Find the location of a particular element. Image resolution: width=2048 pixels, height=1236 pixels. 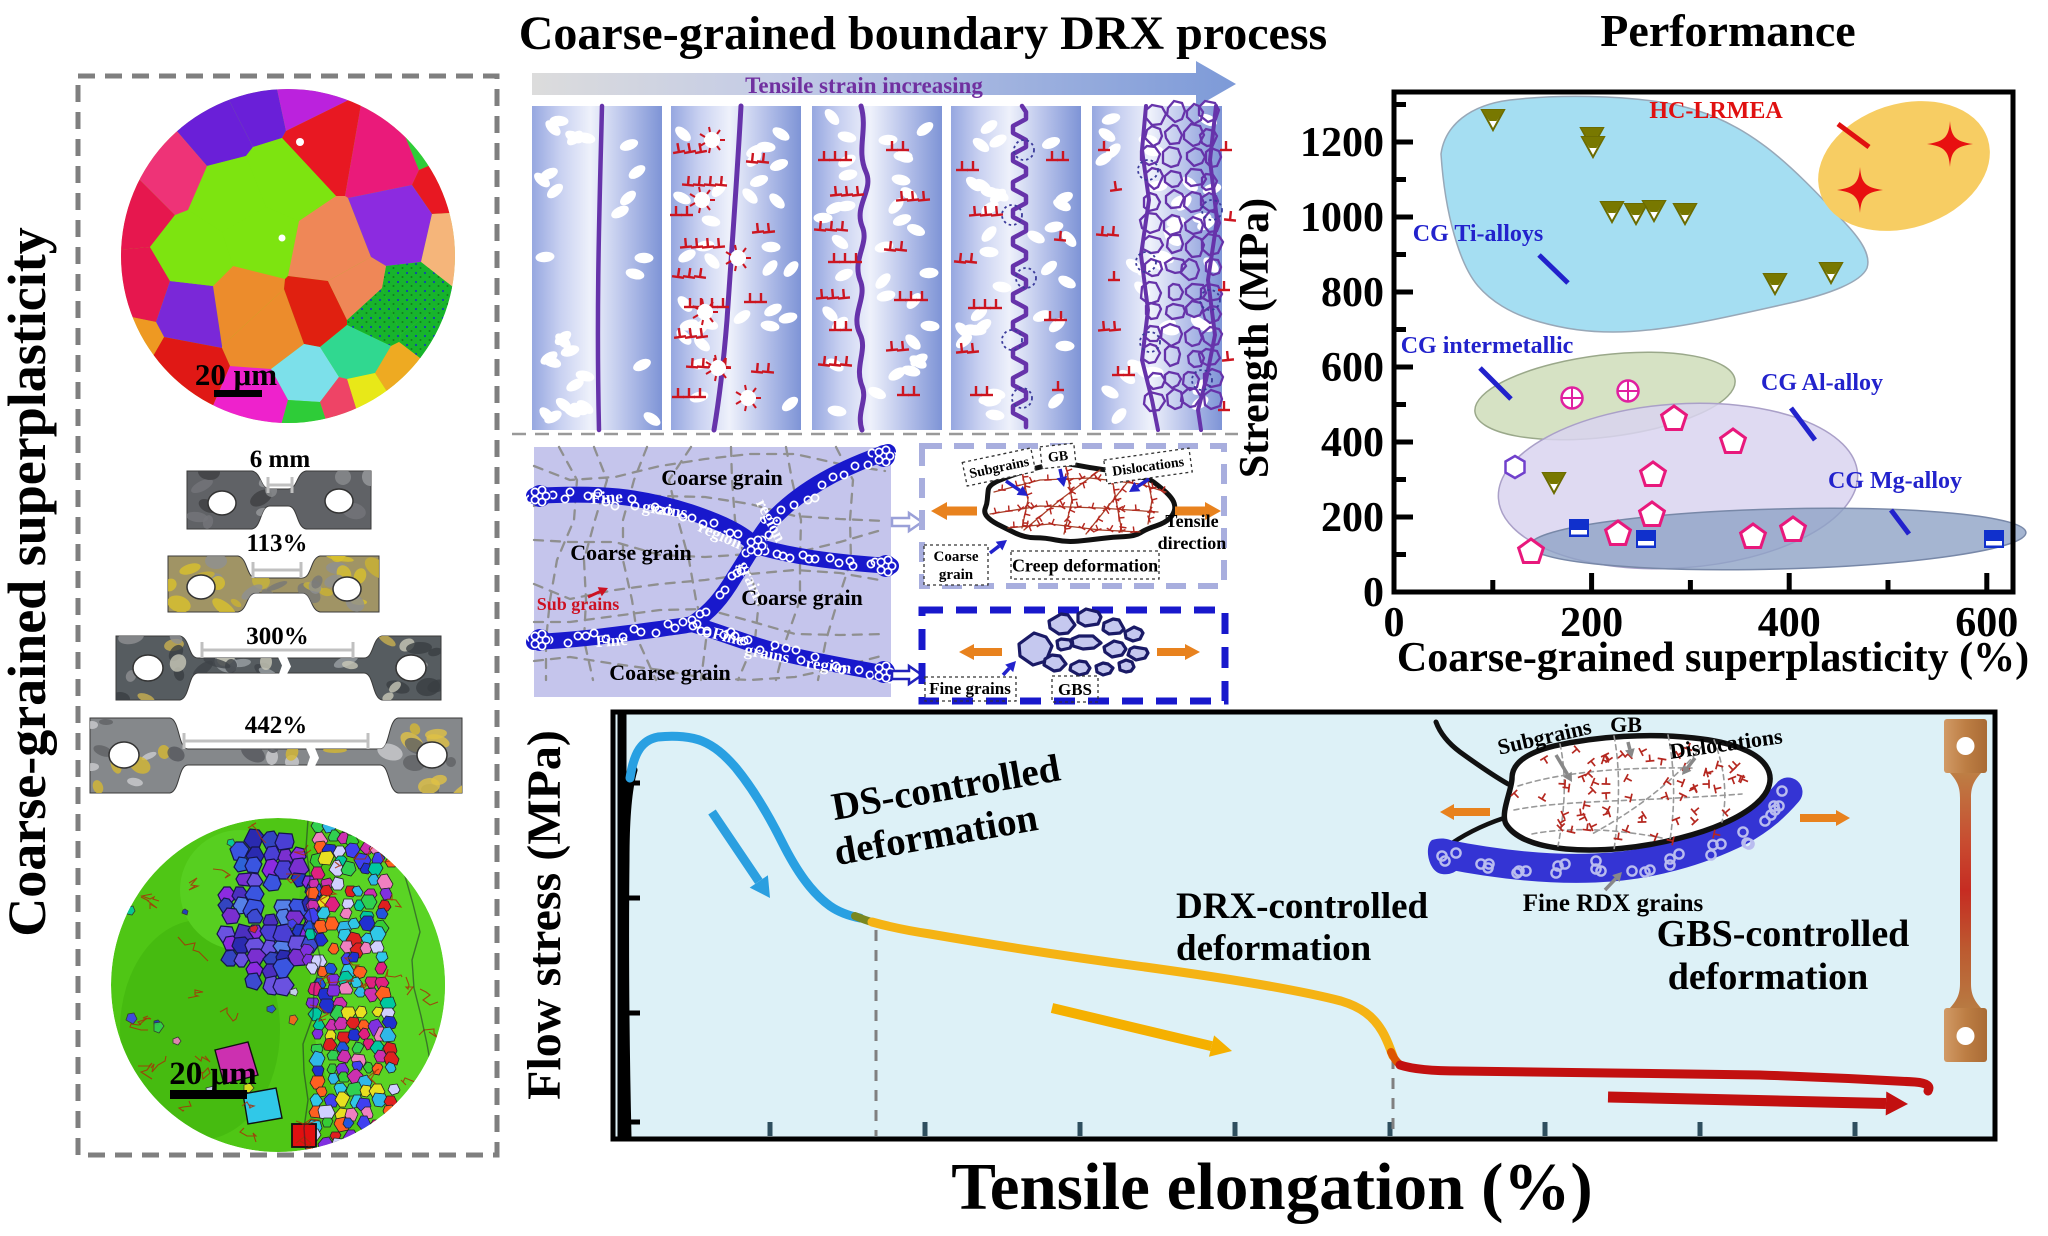

svg-text: DRX-controlled is located at coordinates (1302, 906).